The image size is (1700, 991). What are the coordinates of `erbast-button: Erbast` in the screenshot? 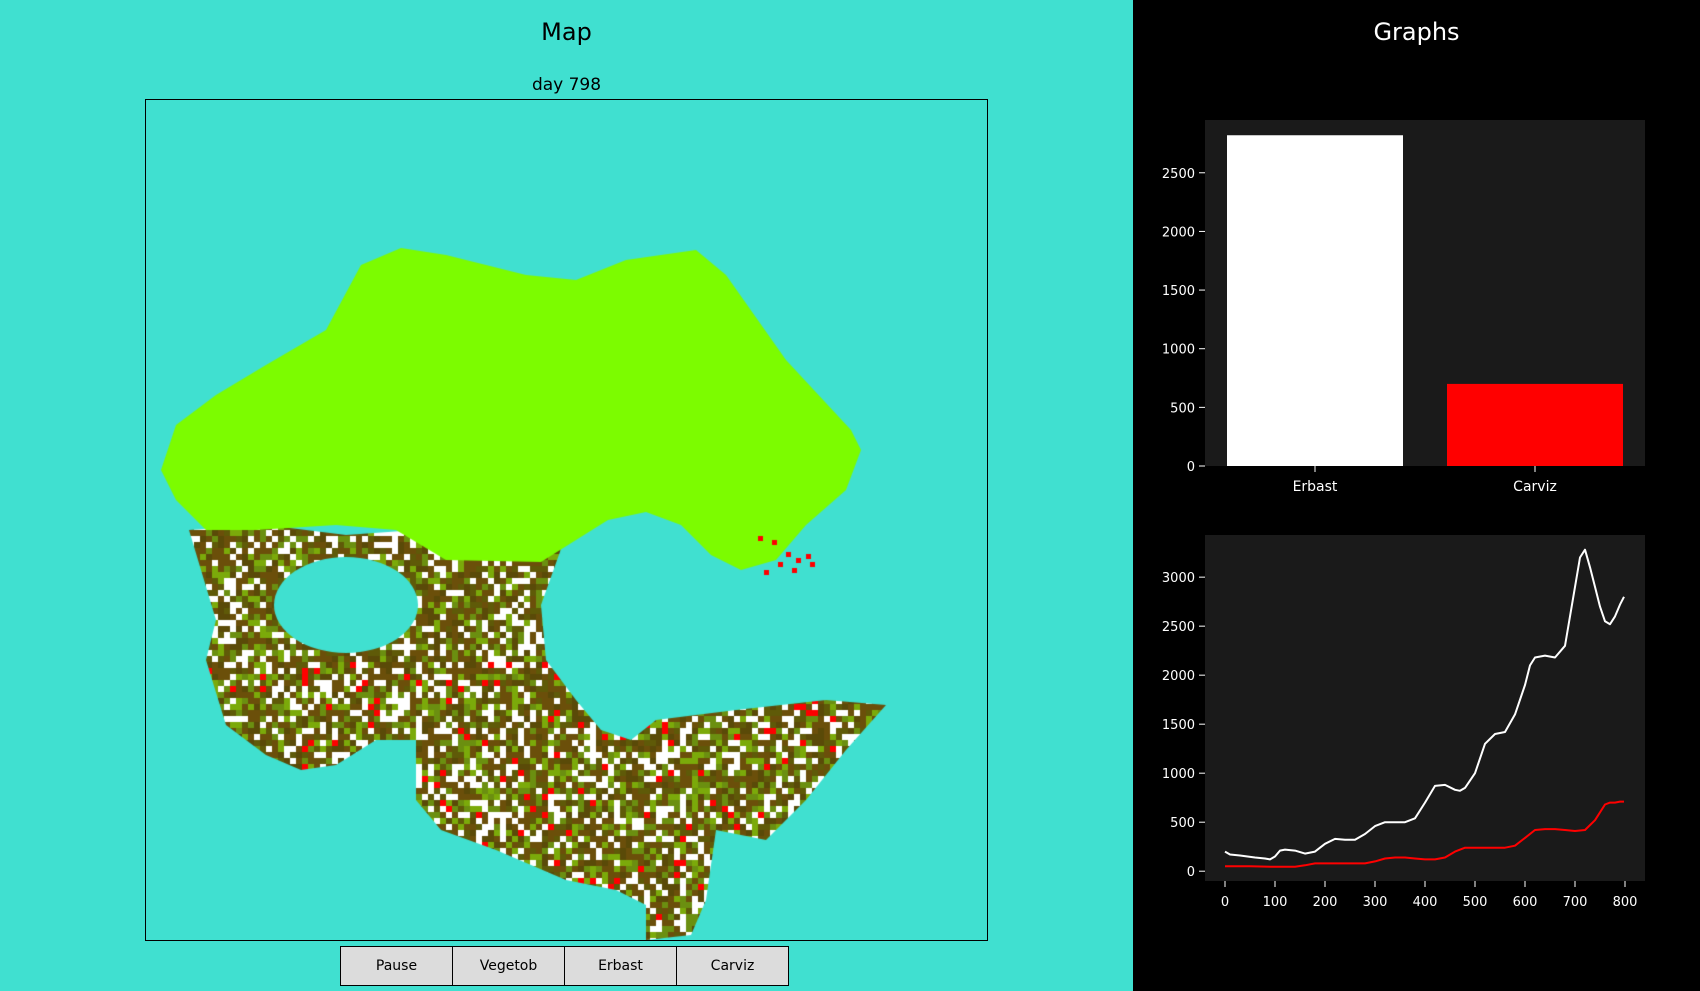 It's located at (620, 966).